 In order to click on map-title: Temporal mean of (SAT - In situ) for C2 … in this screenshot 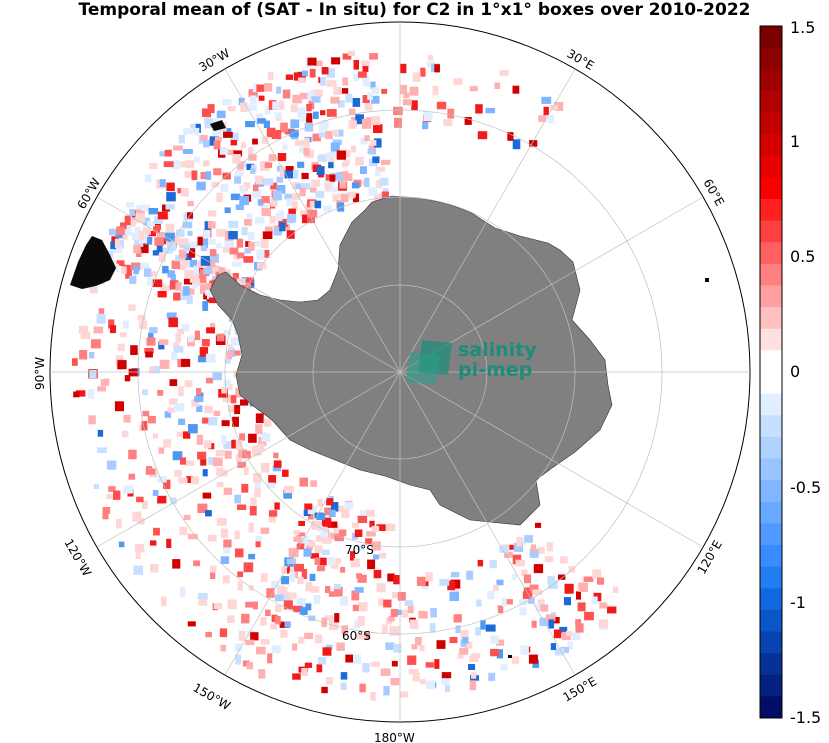, I will do `click(414, 10)`.